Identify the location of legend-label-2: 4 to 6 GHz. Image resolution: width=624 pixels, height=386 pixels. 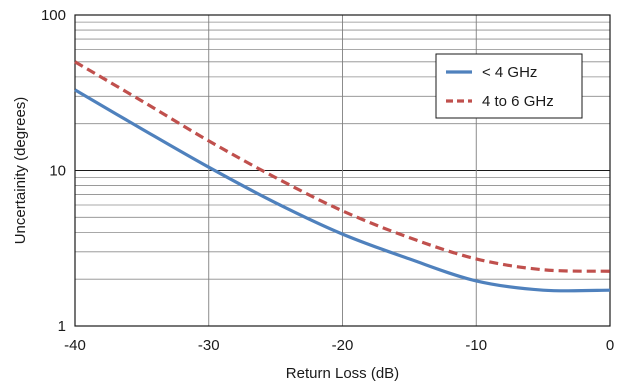
(518, 101).